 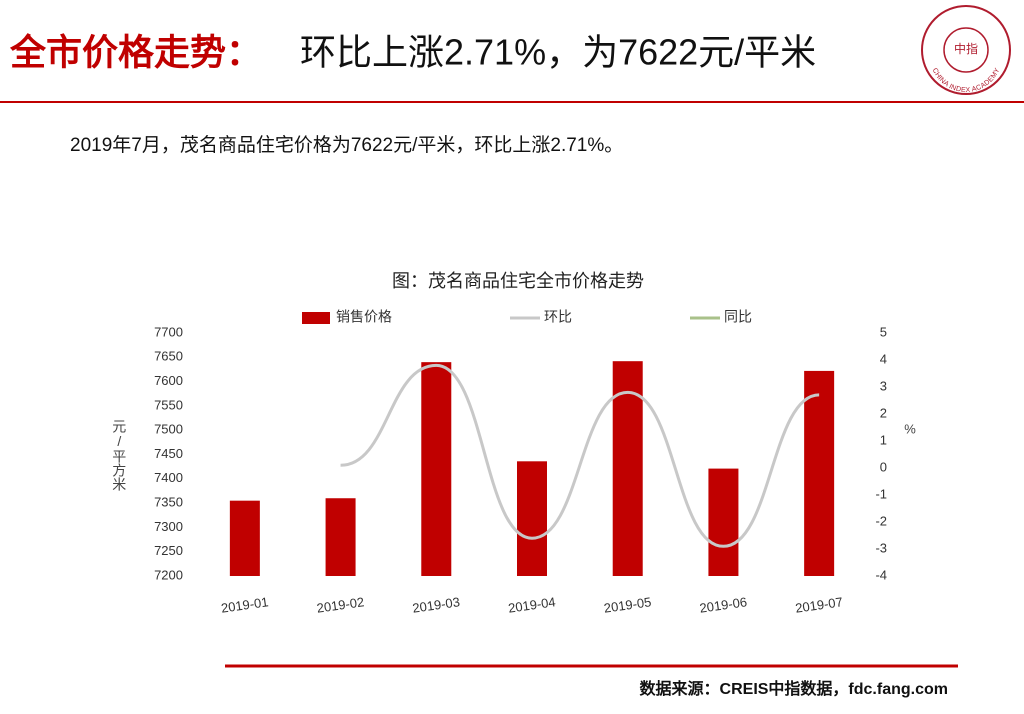 I want to click on logo-ring, so click(x=966, y=50).